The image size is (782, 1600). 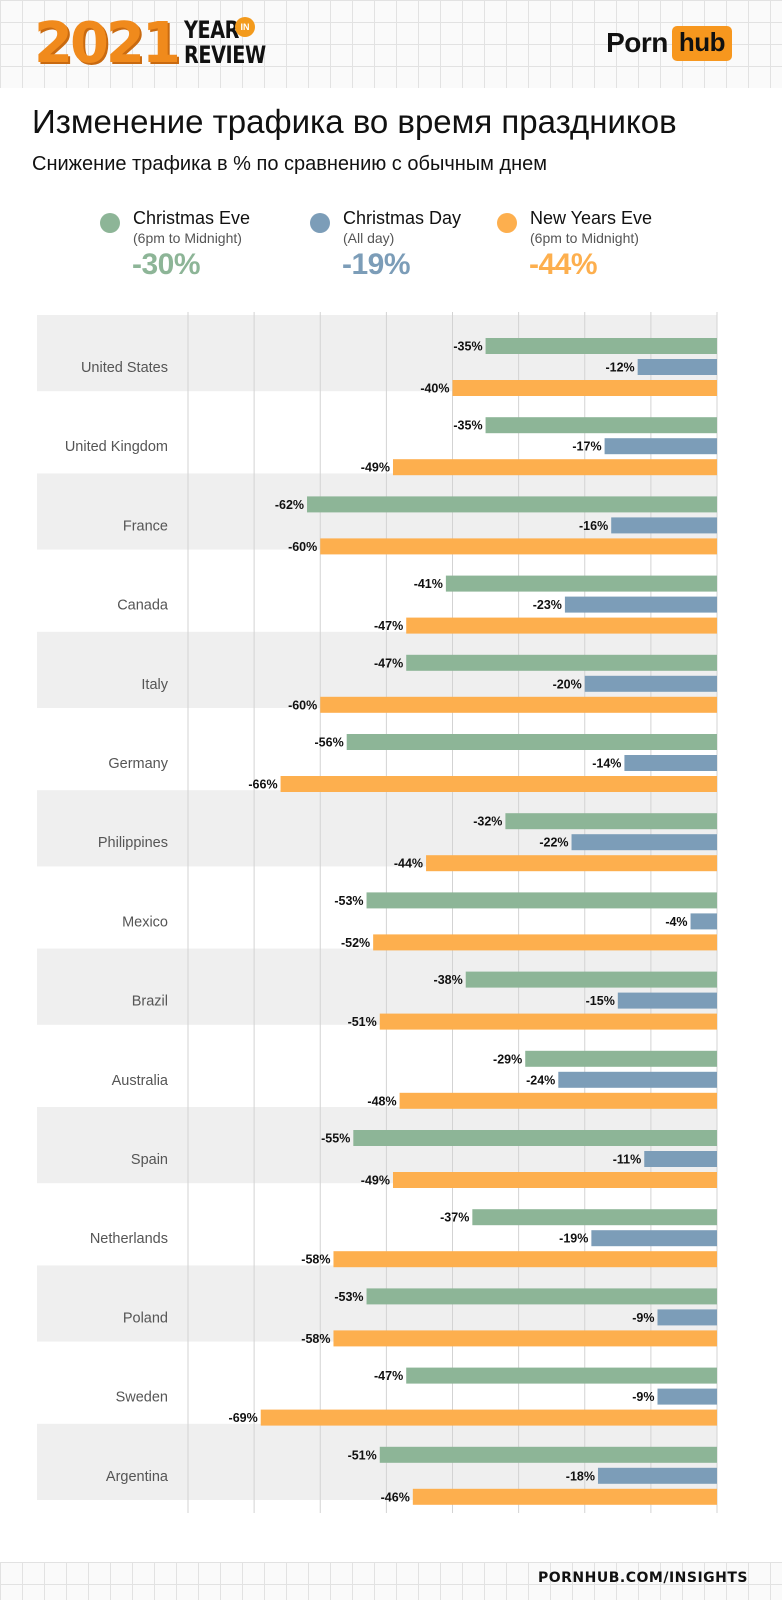 I want to click on data-label: -4%, so click(x=676, y=922).